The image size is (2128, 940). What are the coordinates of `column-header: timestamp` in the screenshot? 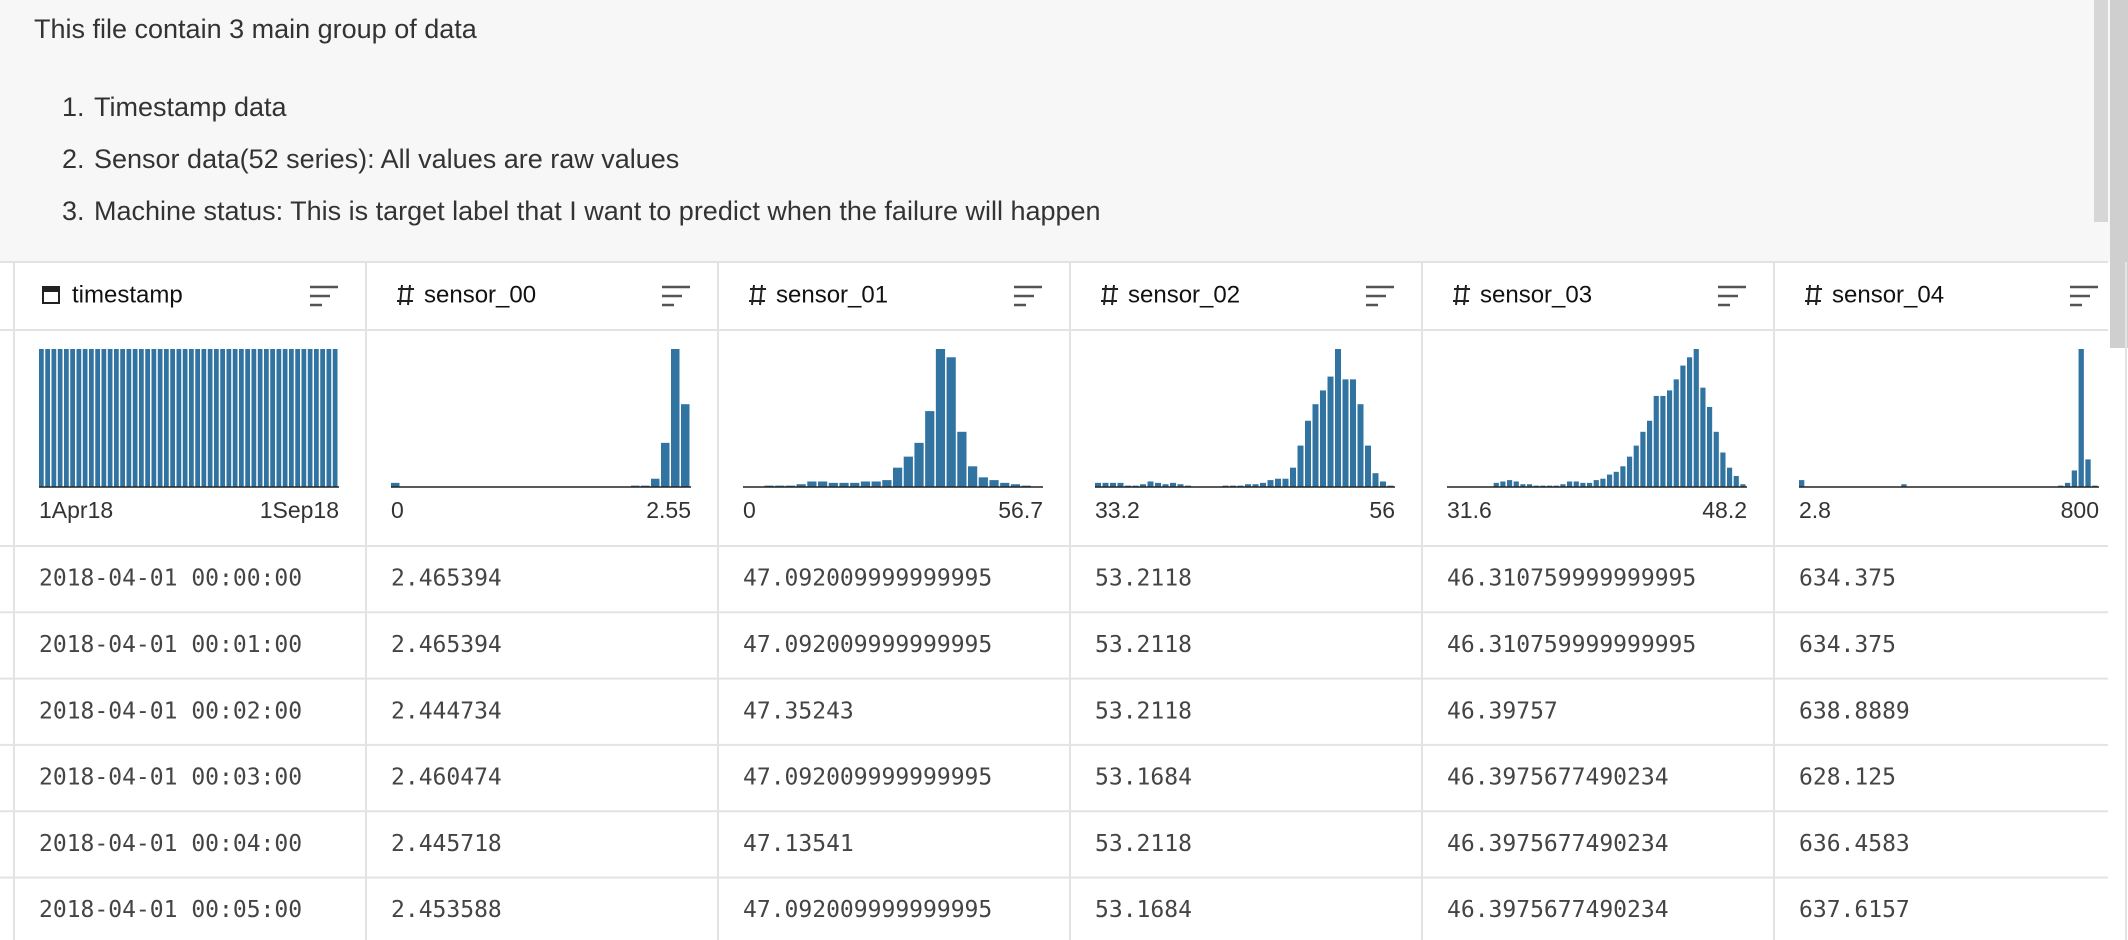 It's located at (127, 294).